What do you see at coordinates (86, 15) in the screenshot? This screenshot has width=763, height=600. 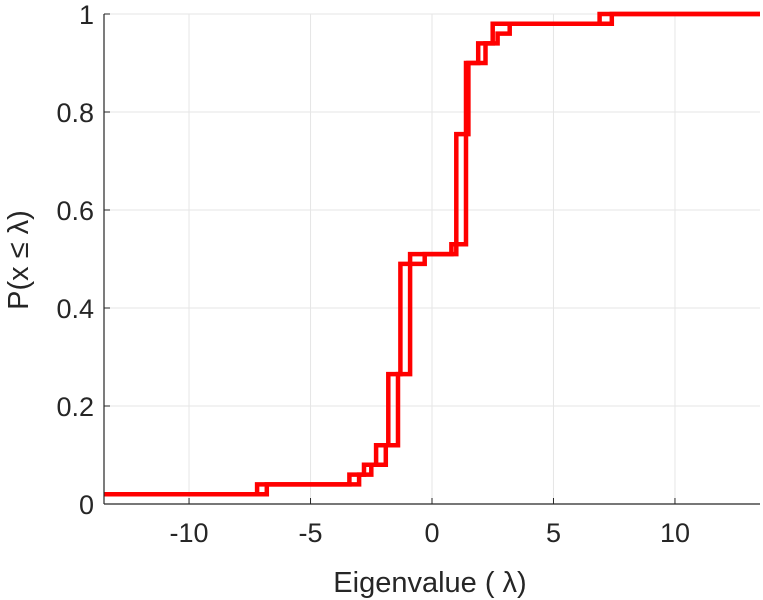 I see `y-tick-label-5: 1` at bounding box center [86, 15].